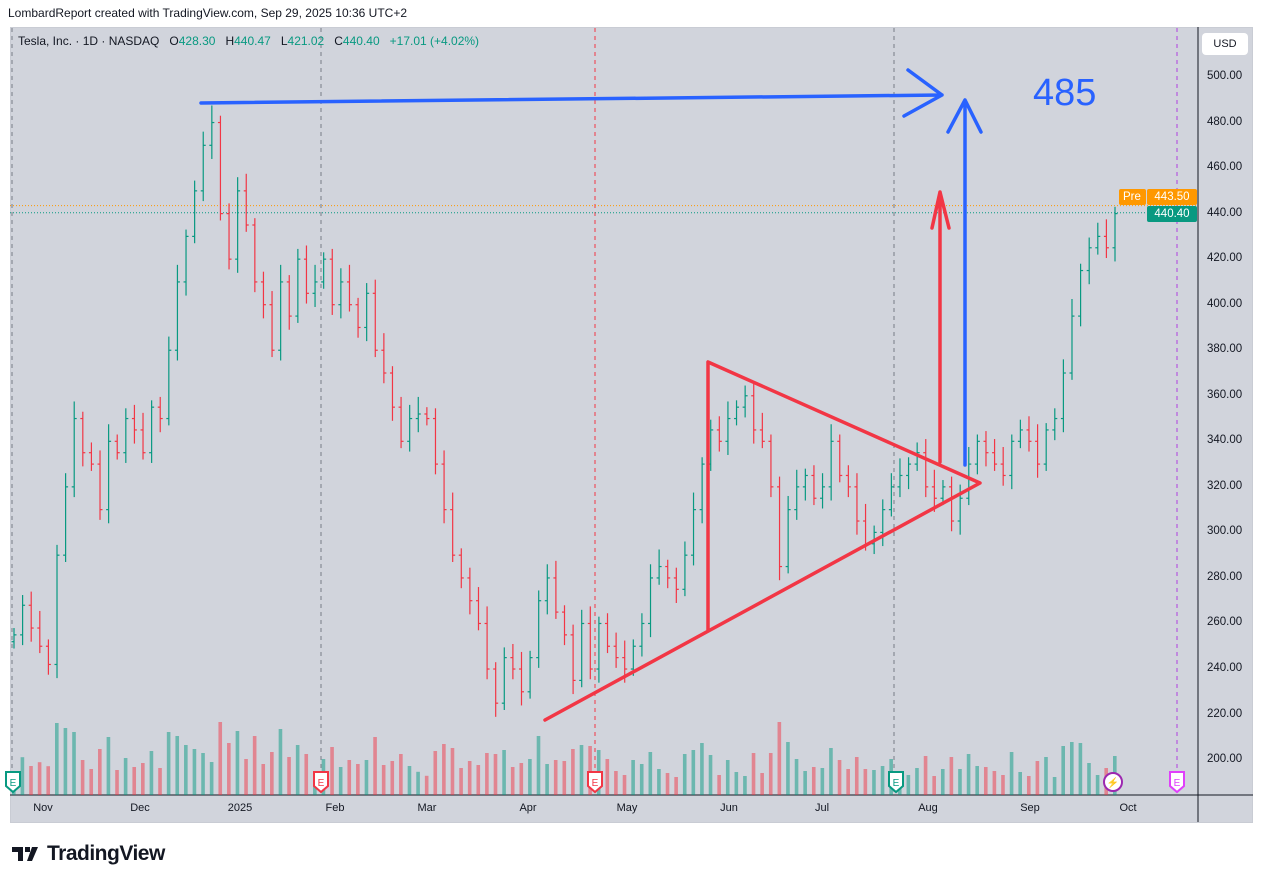  What do you see at coordinates (1225, 44) in the screenshot?
I see `currency-button: USD` at bounding box center [1225, 44].